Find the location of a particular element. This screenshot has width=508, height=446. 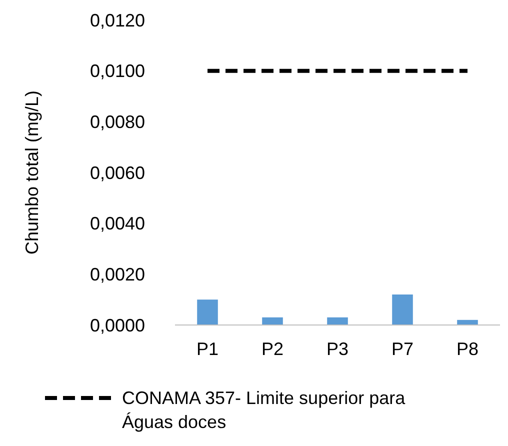

x-tick-label: P2 is located at coordinates (272, 349).